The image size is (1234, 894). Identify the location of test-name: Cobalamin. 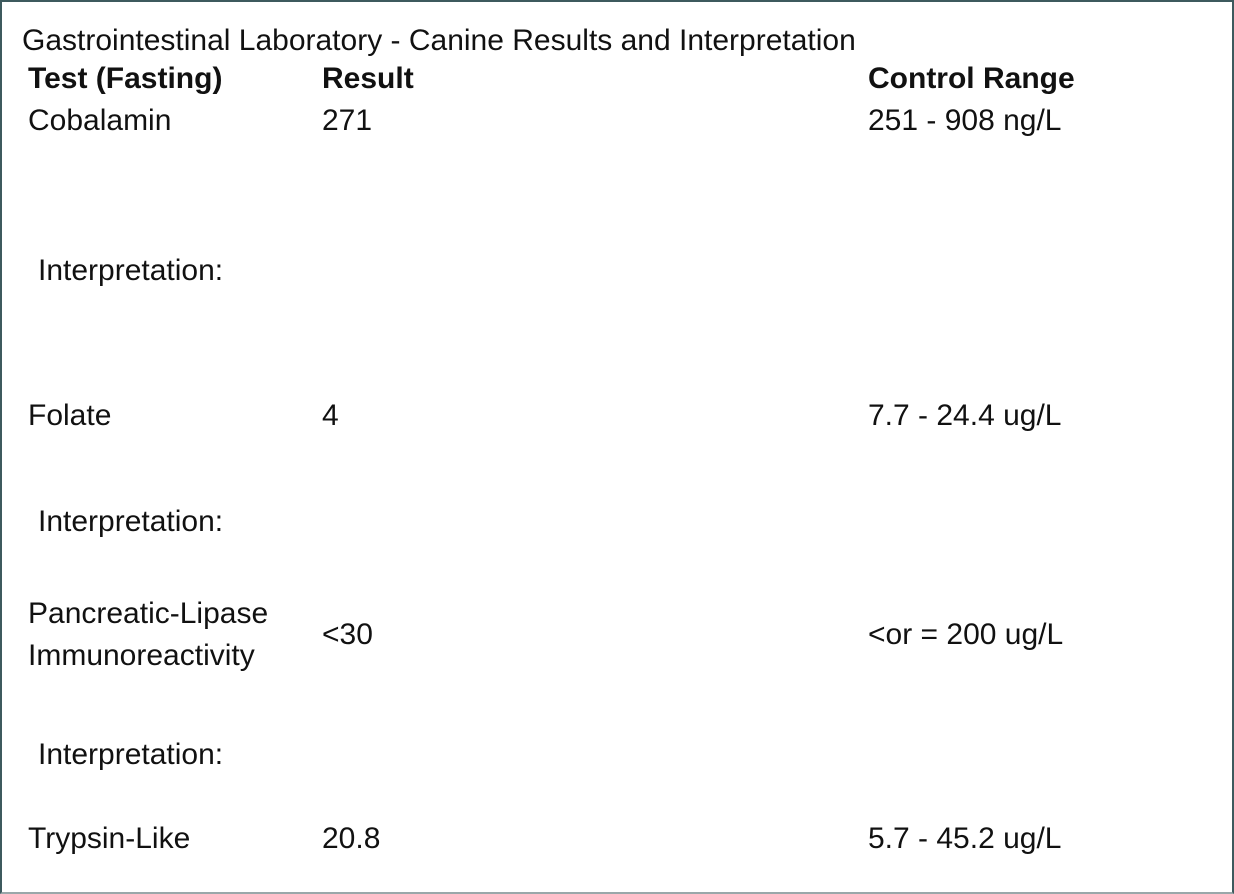
(100, 120).